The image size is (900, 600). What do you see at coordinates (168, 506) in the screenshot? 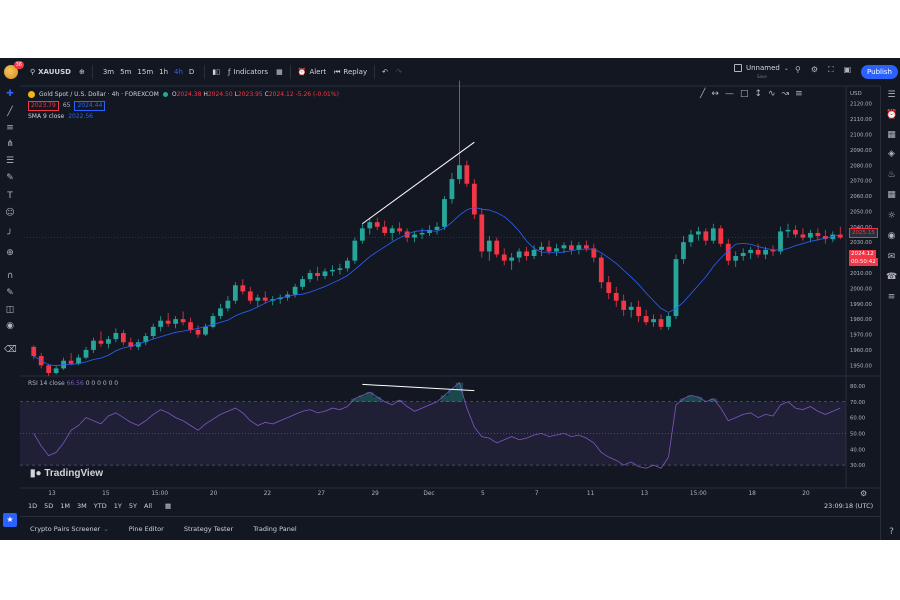
I see `goto-date-calendar-icon: ▦` at bounding box center [168, 506].